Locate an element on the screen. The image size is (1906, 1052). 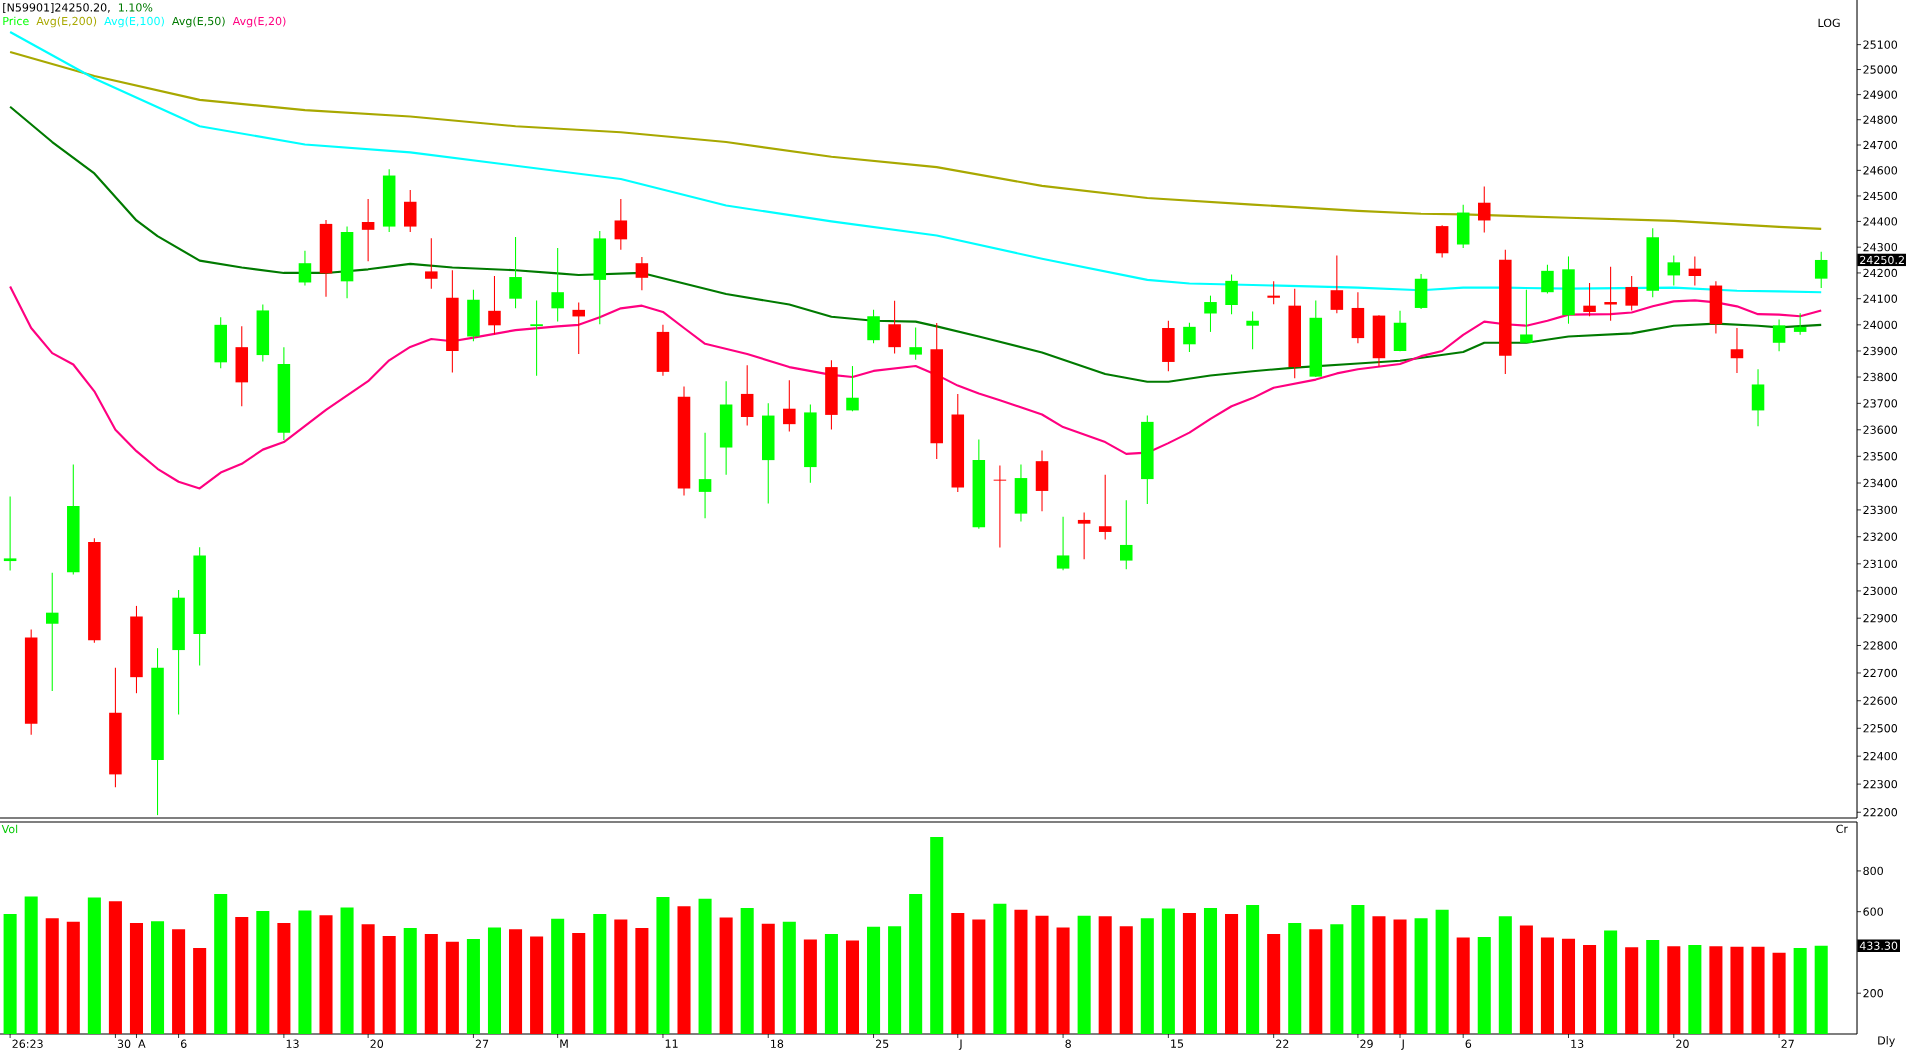
y-tick-label: 24600 is located at coordinates (1880, 170).